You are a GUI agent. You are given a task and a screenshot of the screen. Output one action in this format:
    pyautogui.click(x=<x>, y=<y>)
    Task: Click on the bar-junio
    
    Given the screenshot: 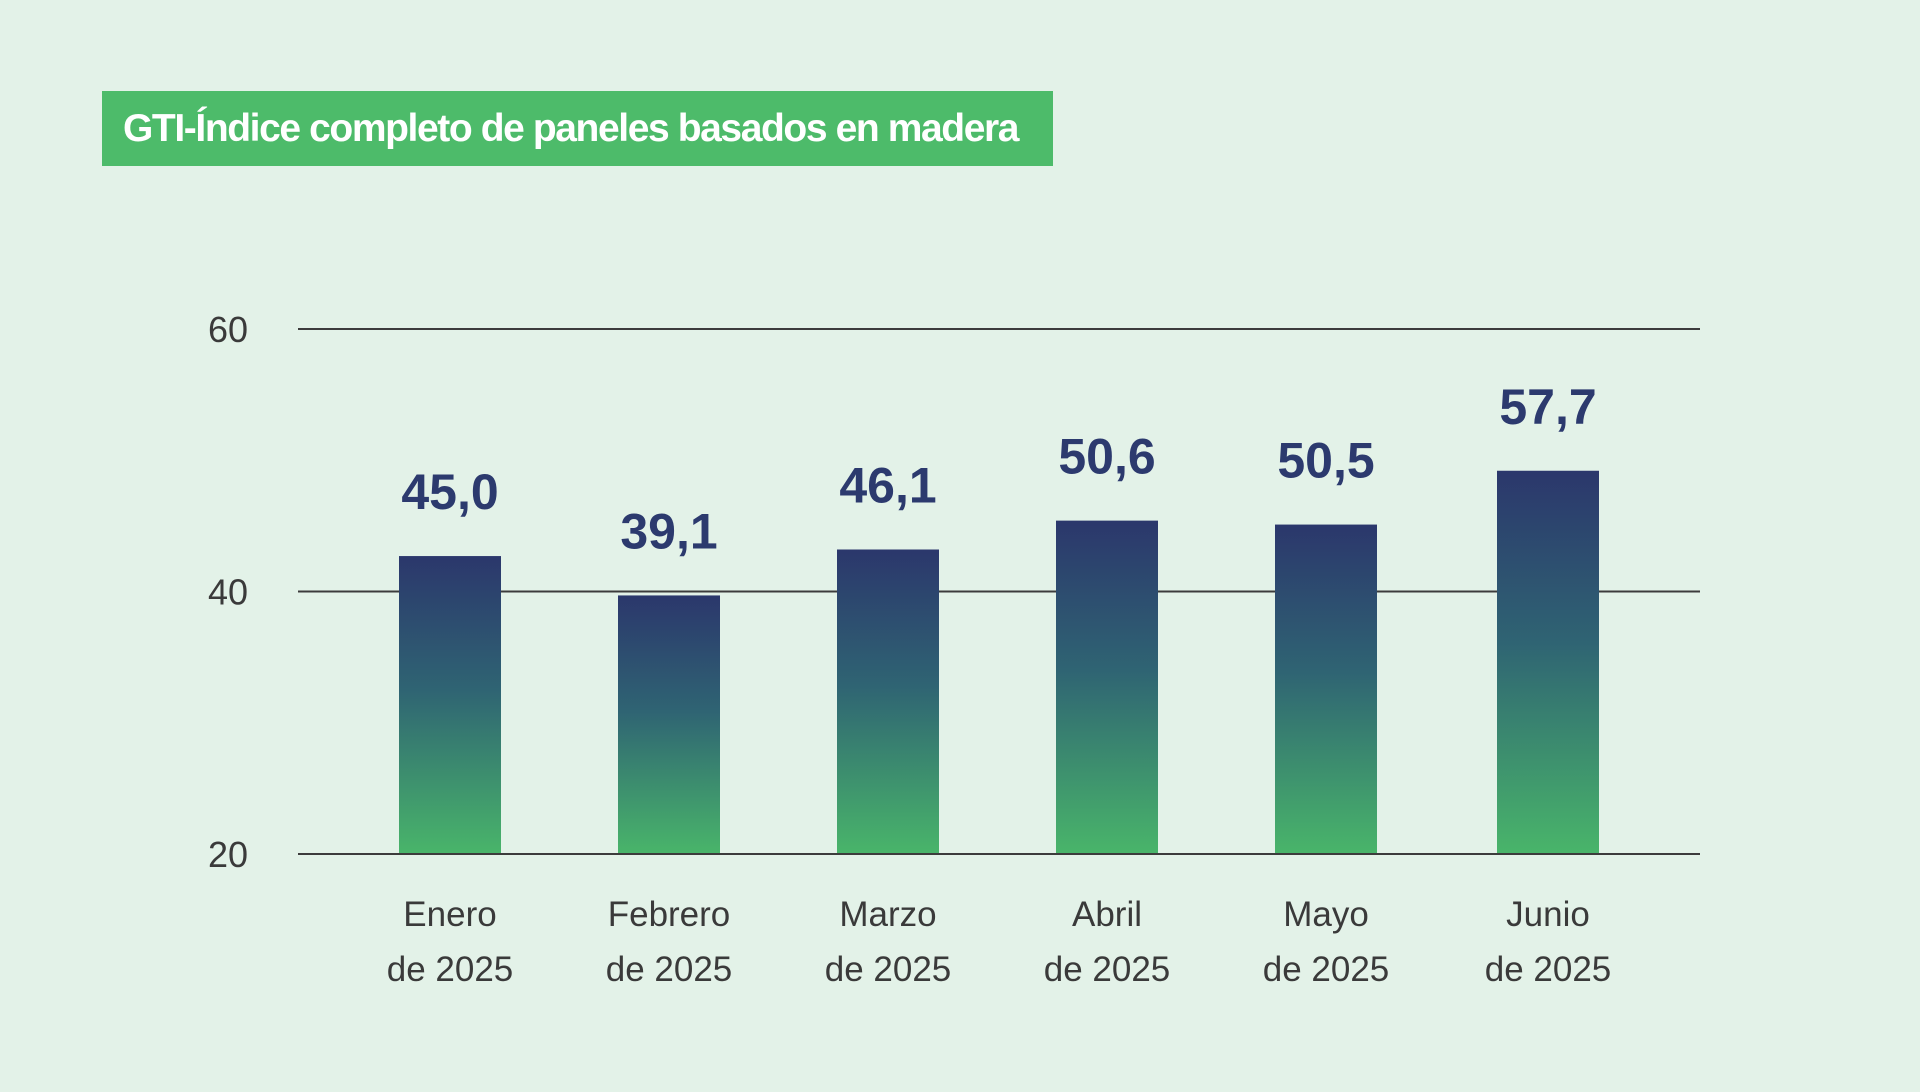 What is the action you would take?
    pyautogui.click(x=1548, y=662)
    